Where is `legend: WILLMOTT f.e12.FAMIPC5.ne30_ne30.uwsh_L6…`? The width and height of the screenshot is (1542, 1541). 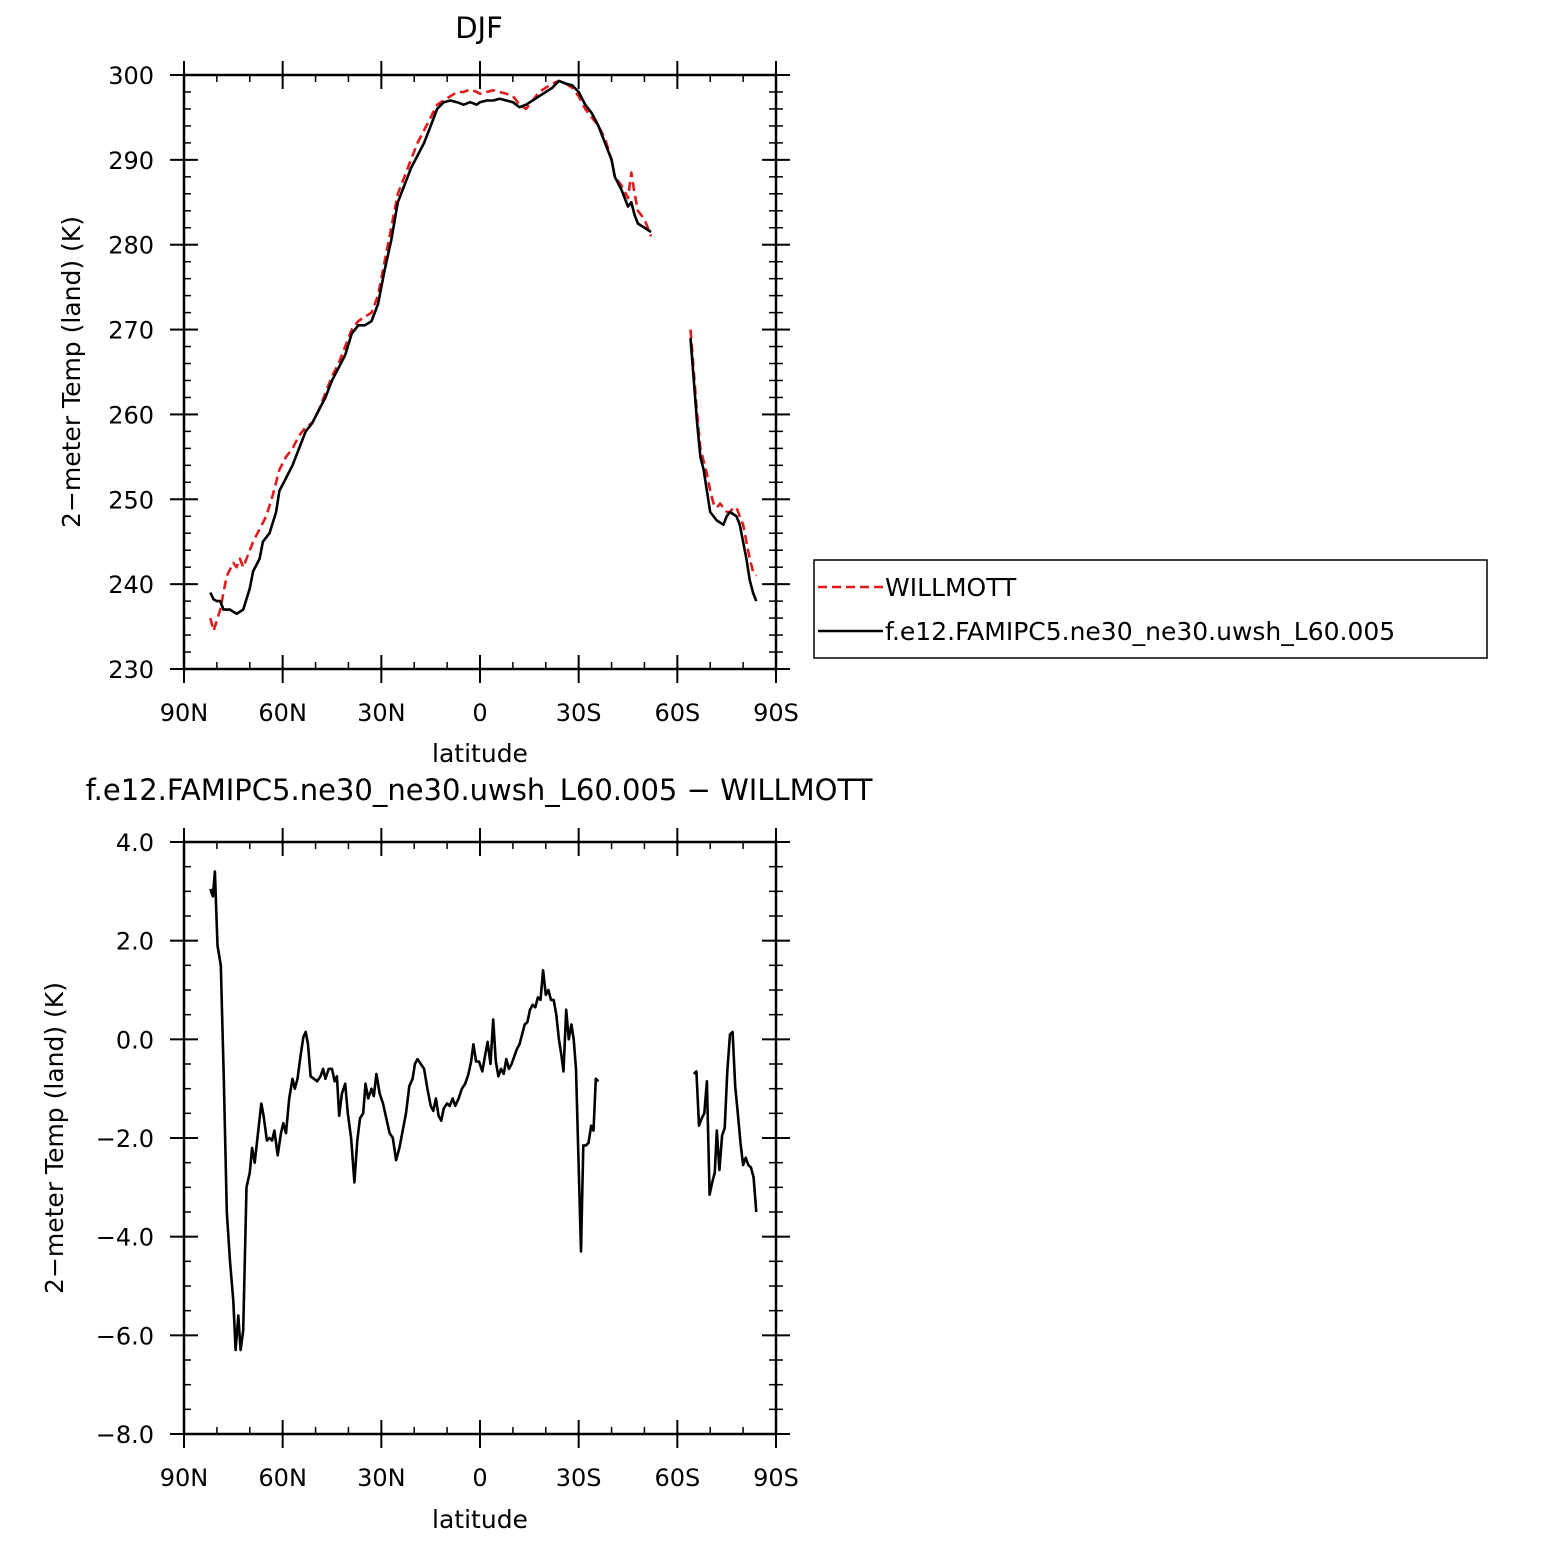
legend: WILLMOTT f.e12.FAMIPC5.ne30_ne30.uwsh_L6… is located at coordinates (1150, 609).